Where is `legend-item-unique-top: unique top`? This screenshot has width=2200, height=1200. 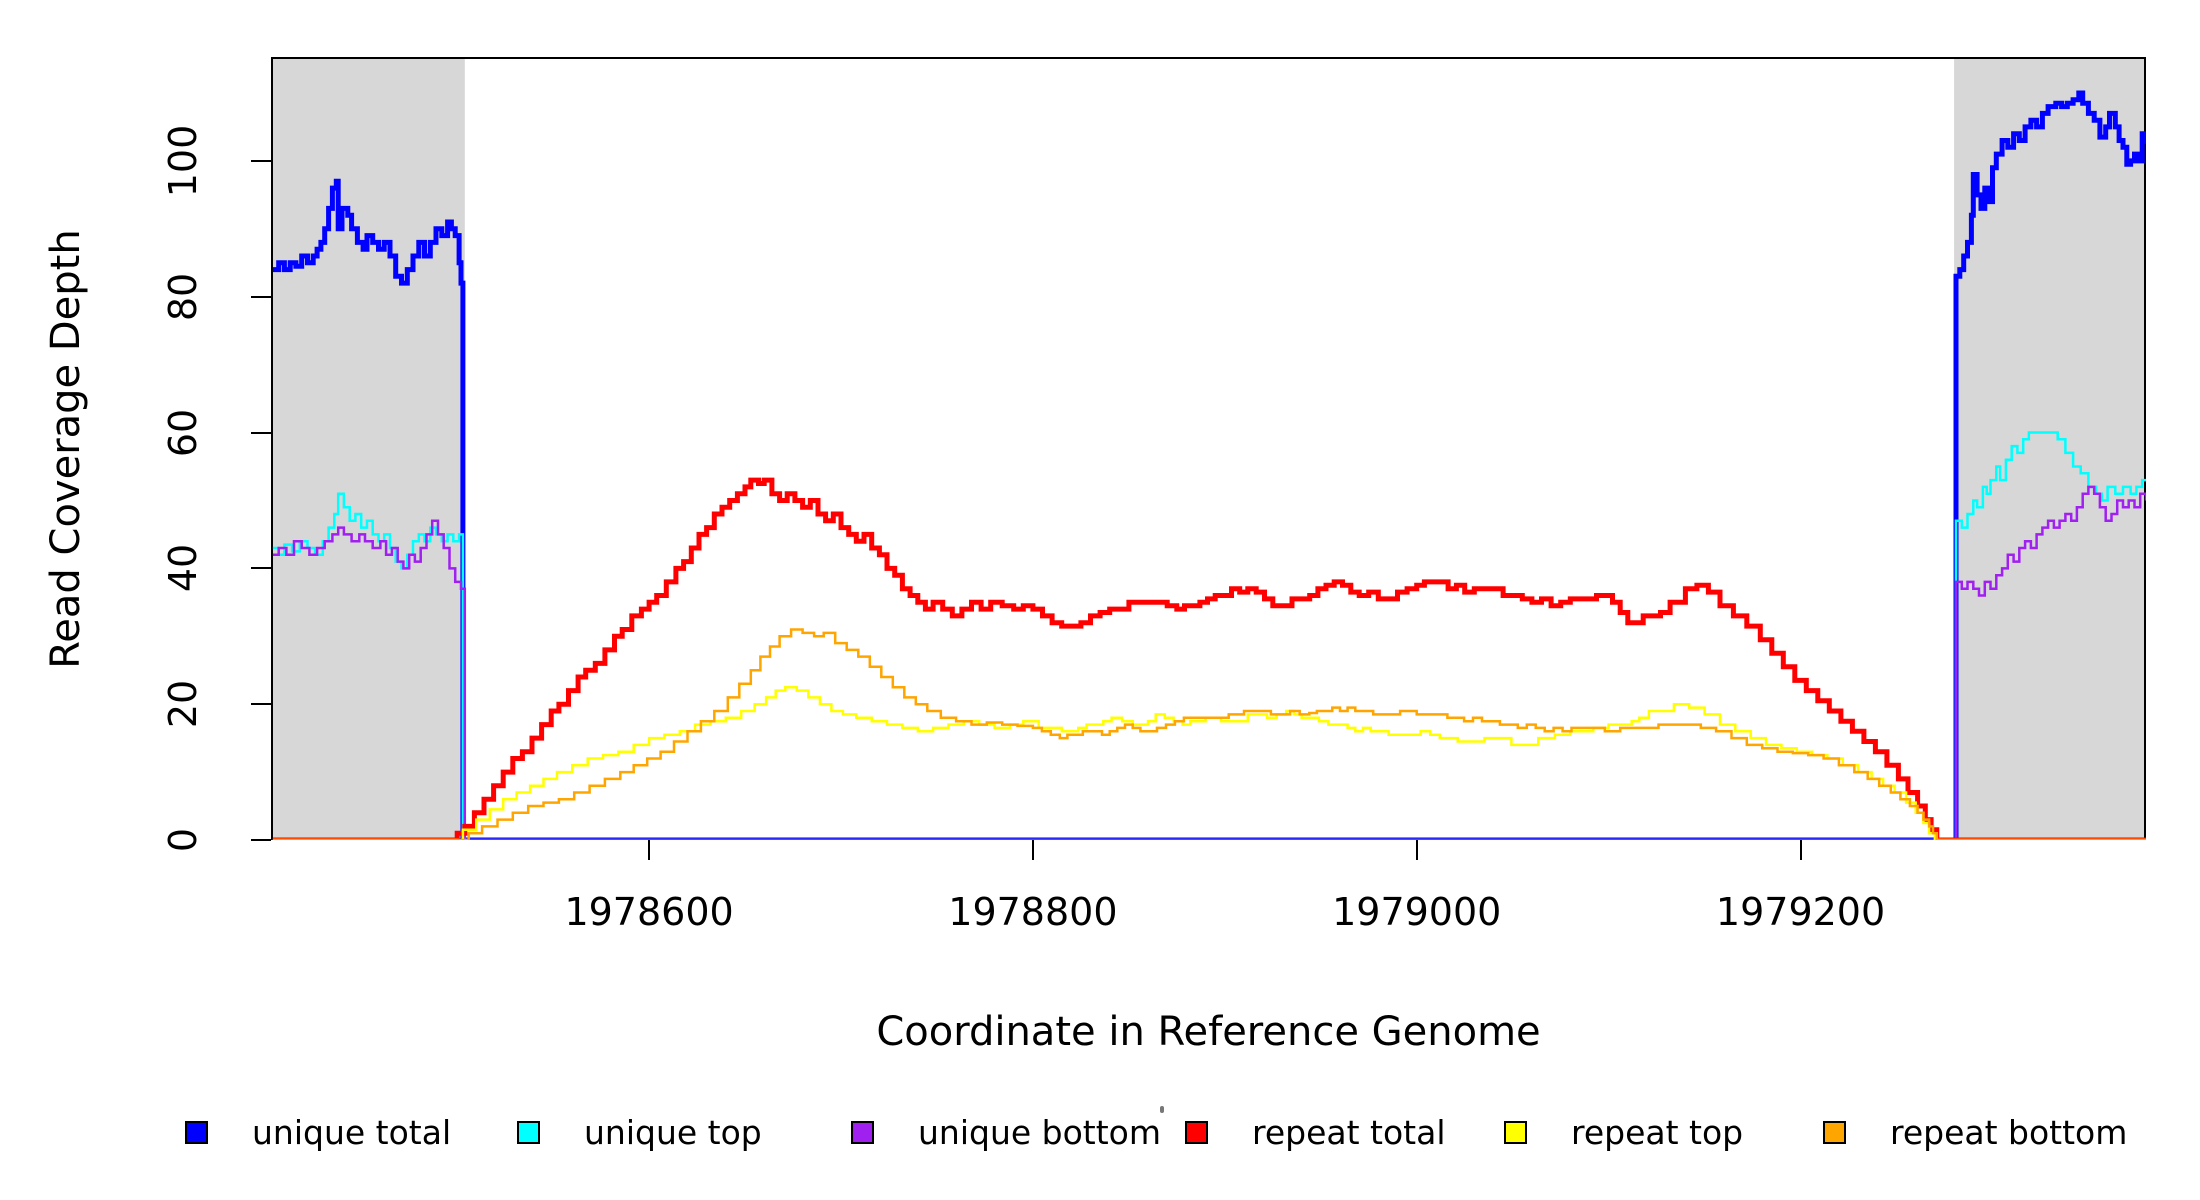 legend-item-unique-top: unique top is located at coordinates (639, 1132).